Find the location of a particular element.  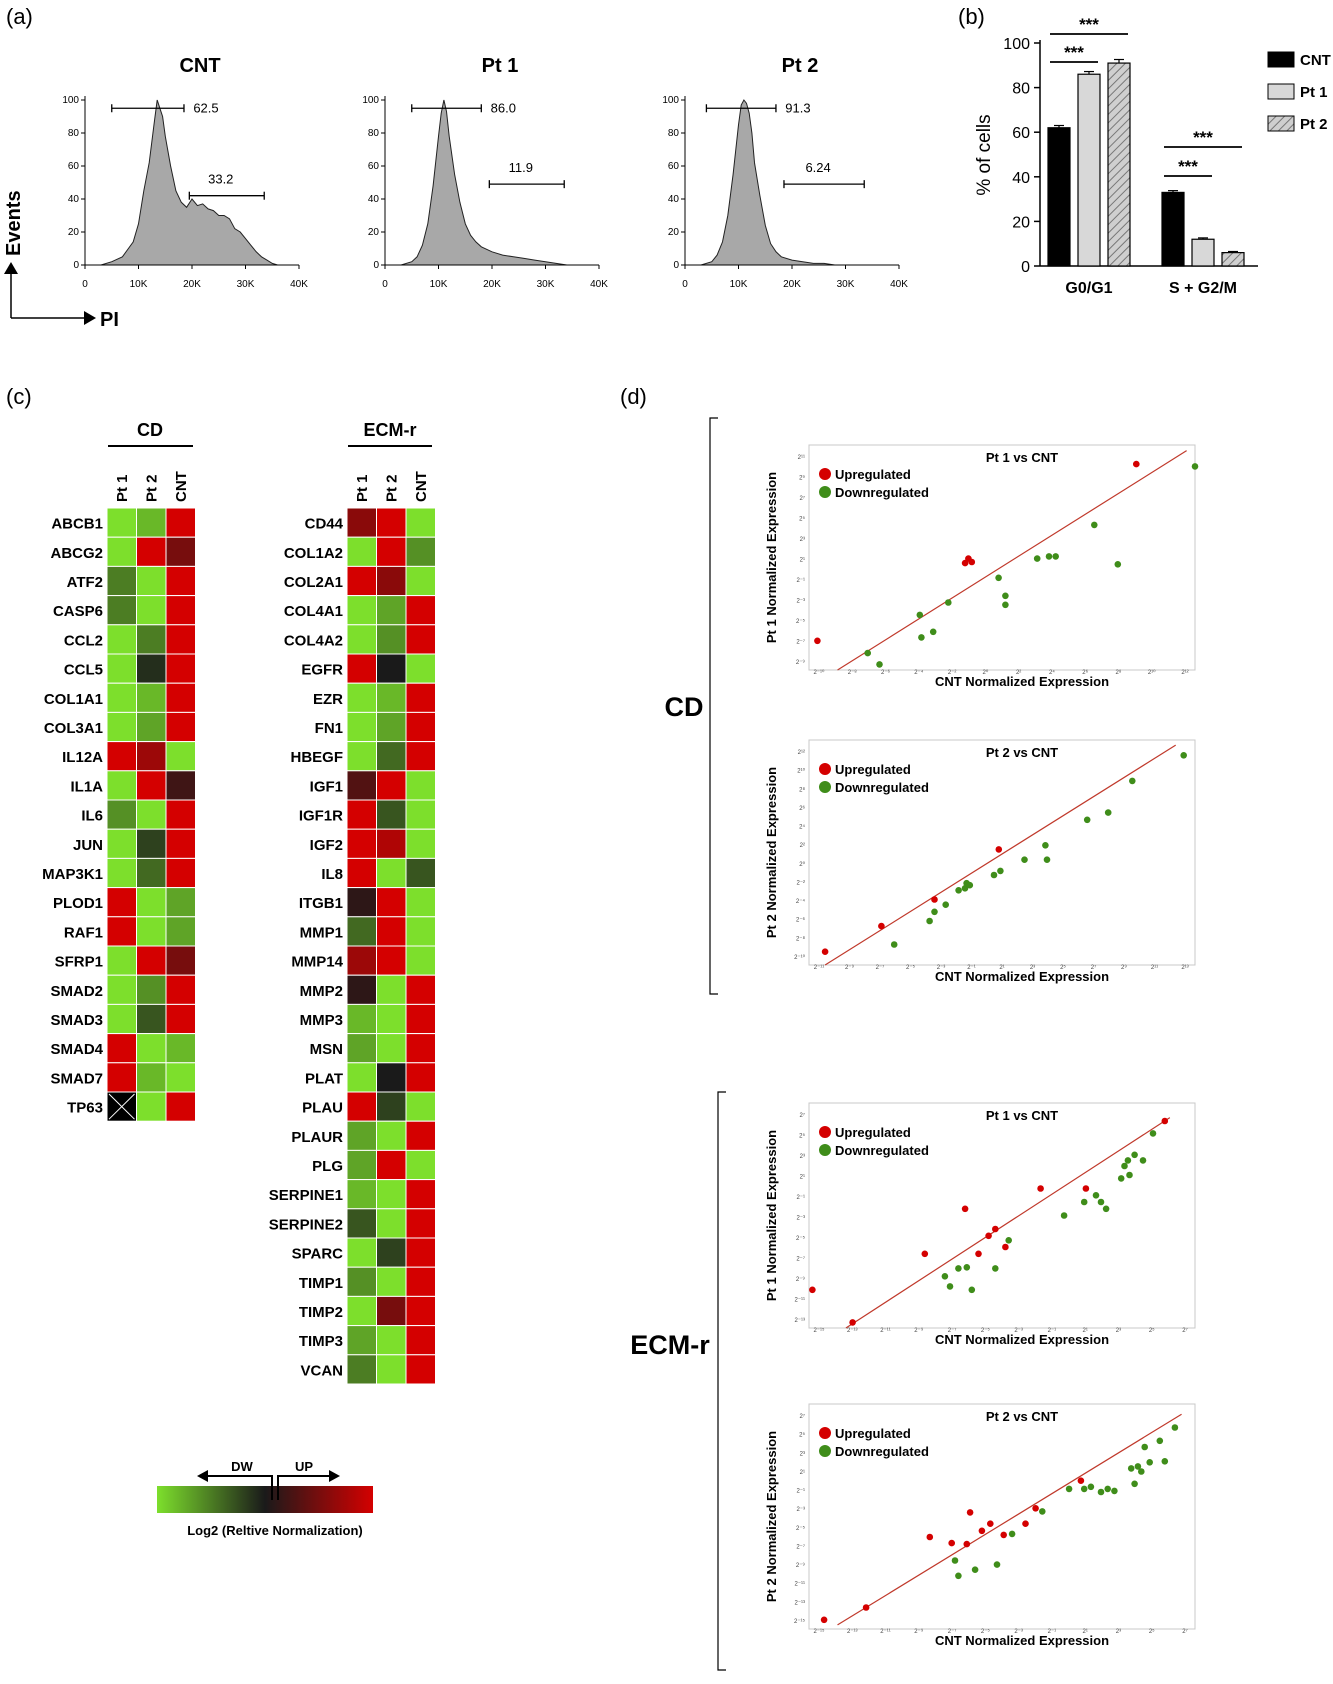

x-tick-label: 2⁻¹¹ is located at coordinates (885, 1331).